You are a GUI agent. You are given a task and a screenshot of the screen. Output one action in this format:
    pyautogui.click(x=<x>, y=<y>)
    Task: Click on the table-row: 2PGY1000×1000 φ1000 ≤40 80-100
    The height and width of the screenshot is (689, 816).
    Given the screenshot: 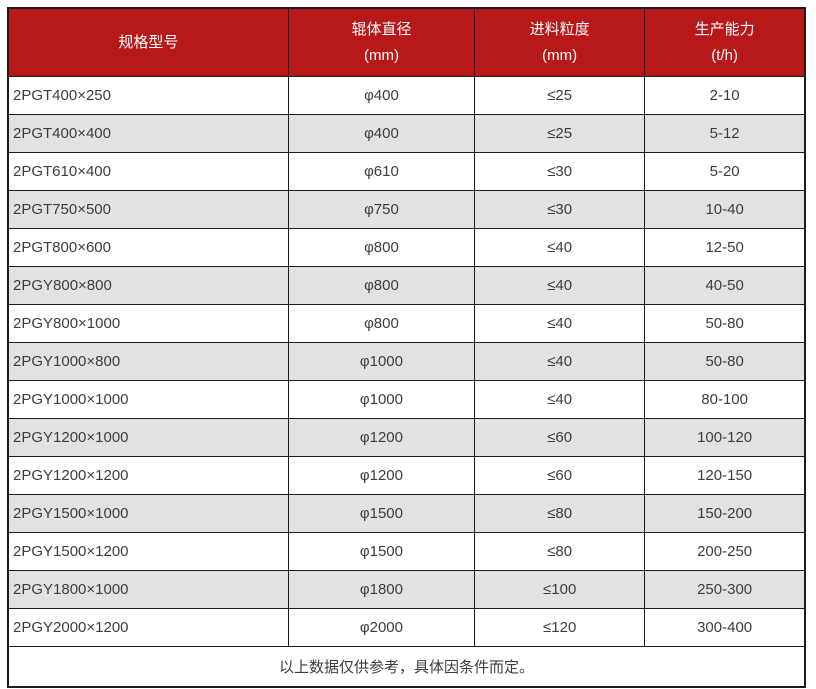 What is the action you would take?
    pyautogui.click(x=406, y=399)
    